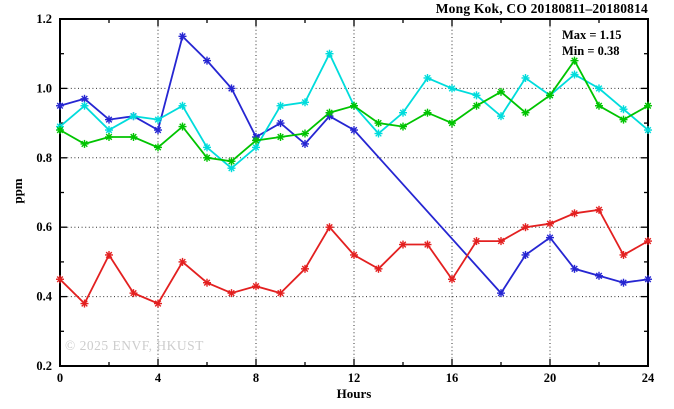 The height and width of the screenshot is (409, 674). Describe the element at coordinates (541, 8) in the screenshot. I see `chart-title: Mong Kok, CO 20180811–20180814` at that location.